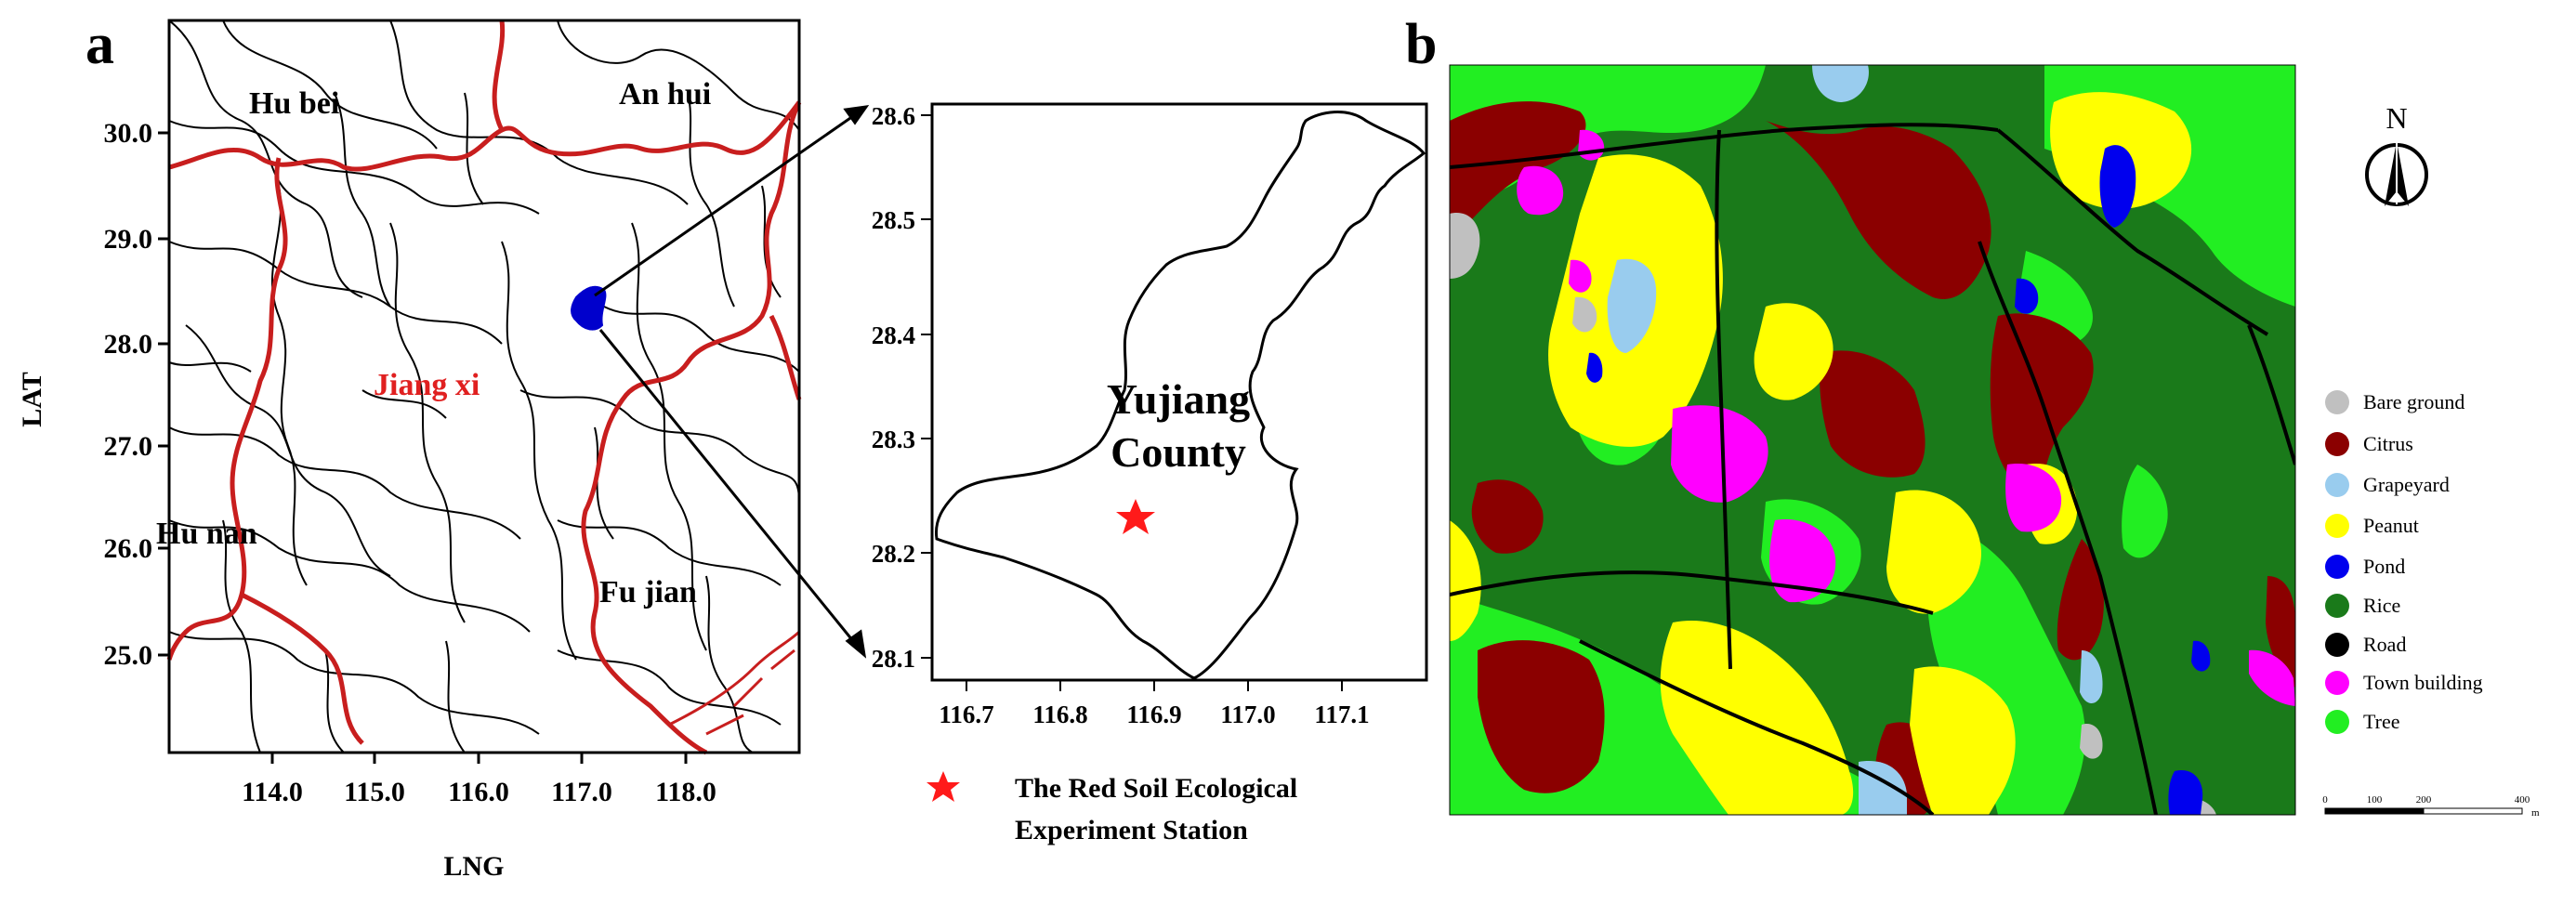 The height and width of the screenshot is (904, 2576). What do you see at coordinates (2396, 118) in the screenshot?
I see `north-label: N` at bounding box center [2396, 118].